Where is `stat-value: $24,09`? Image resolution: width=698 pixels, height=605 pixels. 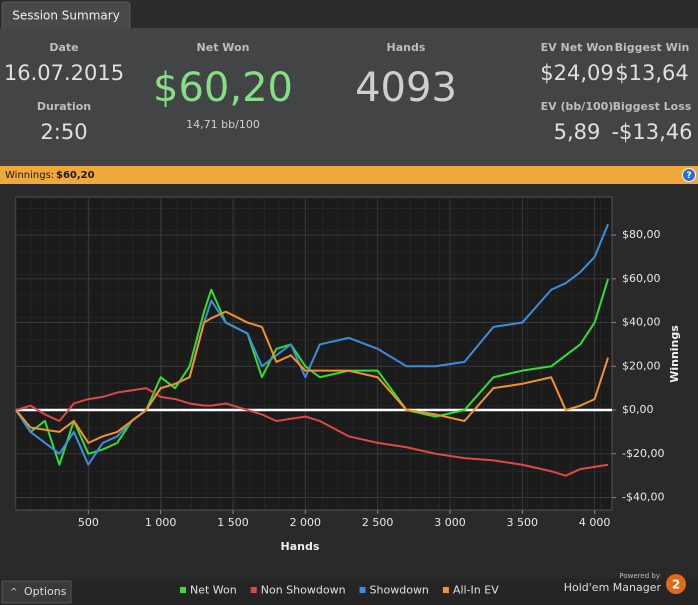
stat-value: $24,09 is located at coordinates (576, 73).